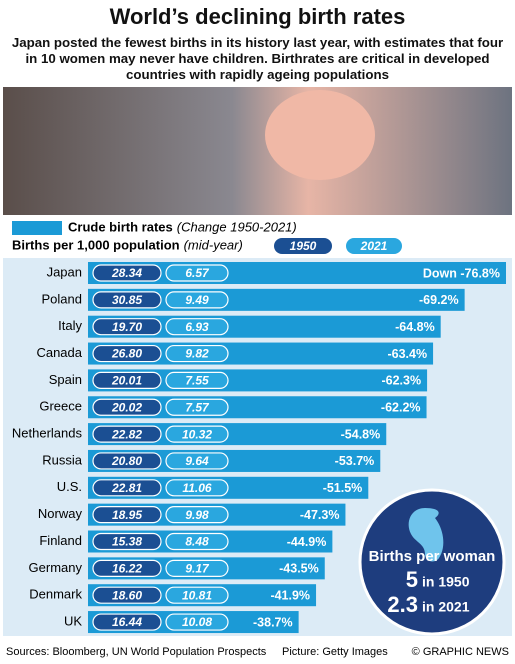 The image size is (515, 664). I want to click on axis-note: (mid-year), so click(213, 244).